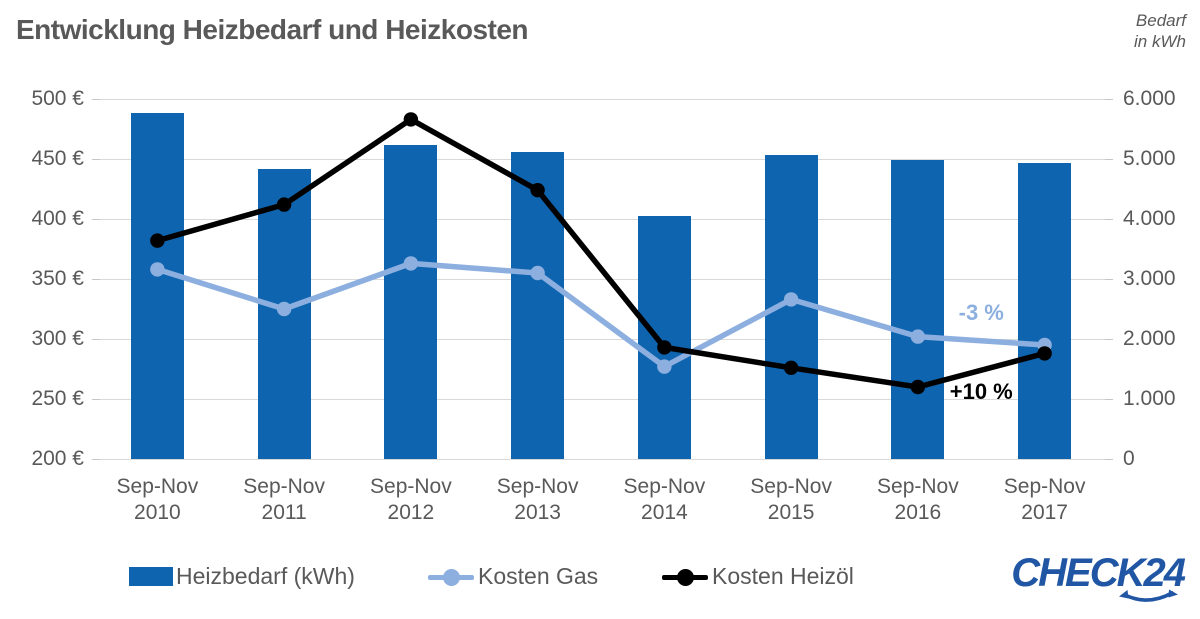 The height and width of the screenshot is (619, 1200). Describe the element at coordinates (451, 577) in the screenshot. I see `kosten-gas-dot-icon` at that location.